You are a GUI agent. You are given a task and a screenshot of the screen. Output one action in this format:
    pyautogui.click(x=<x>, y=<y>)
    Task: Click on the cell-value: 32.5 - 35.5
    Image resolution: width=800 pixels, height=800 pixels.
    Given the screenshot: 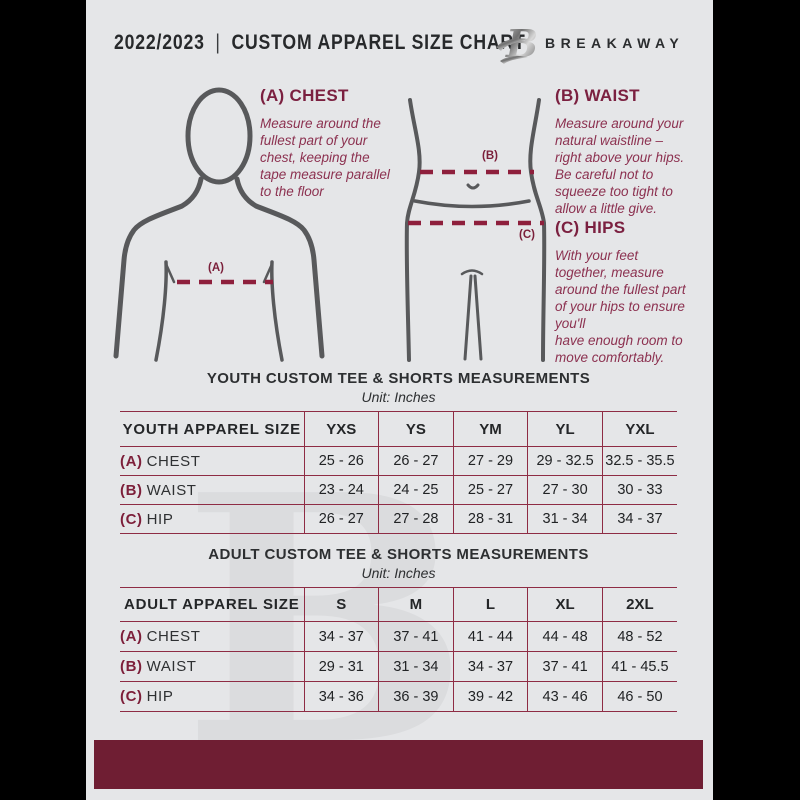 What is the action you would take?
    pyautogui.click(x=639, y=461)
    